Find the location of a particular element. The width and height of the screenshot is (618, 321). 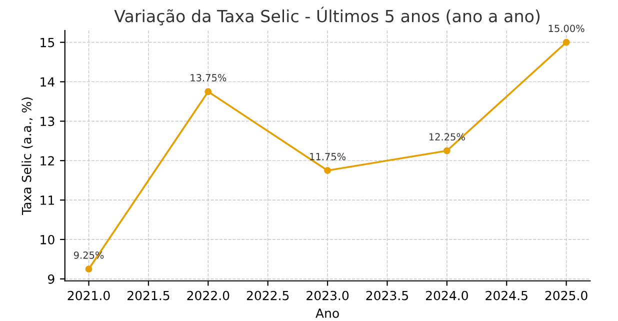

x-tick-label: 2021.0 is located at coordinates (89, 295).